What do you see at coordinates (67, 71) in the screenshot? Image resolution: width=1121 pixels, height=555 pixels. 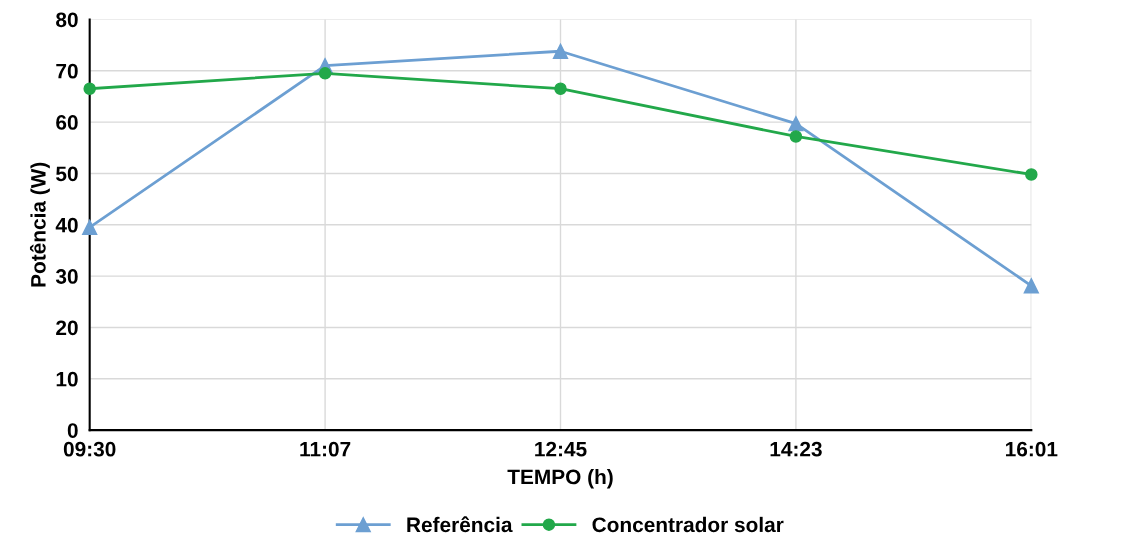 I see `y-tick-label: 70` at bounding box center [67, 71].